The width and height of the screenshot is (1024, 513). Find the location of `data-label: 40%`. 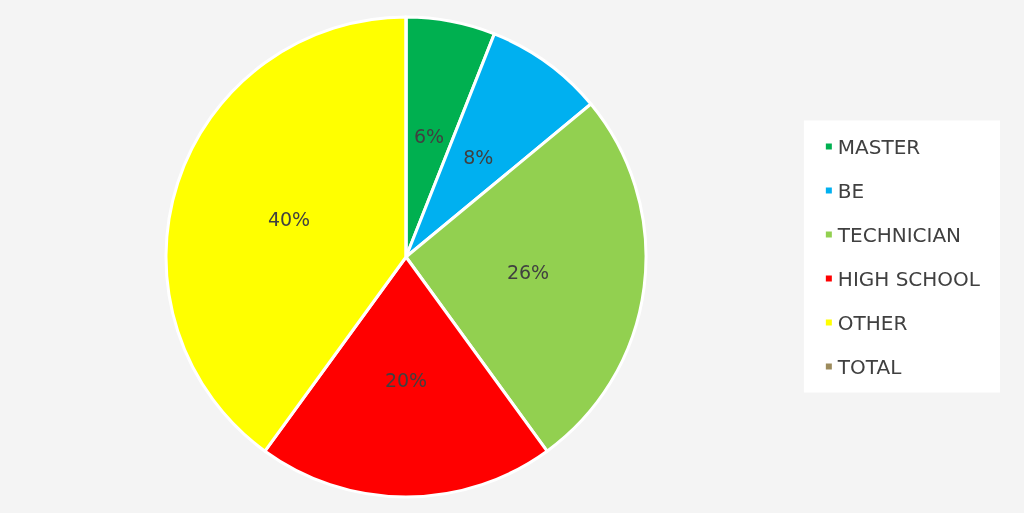

data-label: 40% is located at coordinates (289, 218).